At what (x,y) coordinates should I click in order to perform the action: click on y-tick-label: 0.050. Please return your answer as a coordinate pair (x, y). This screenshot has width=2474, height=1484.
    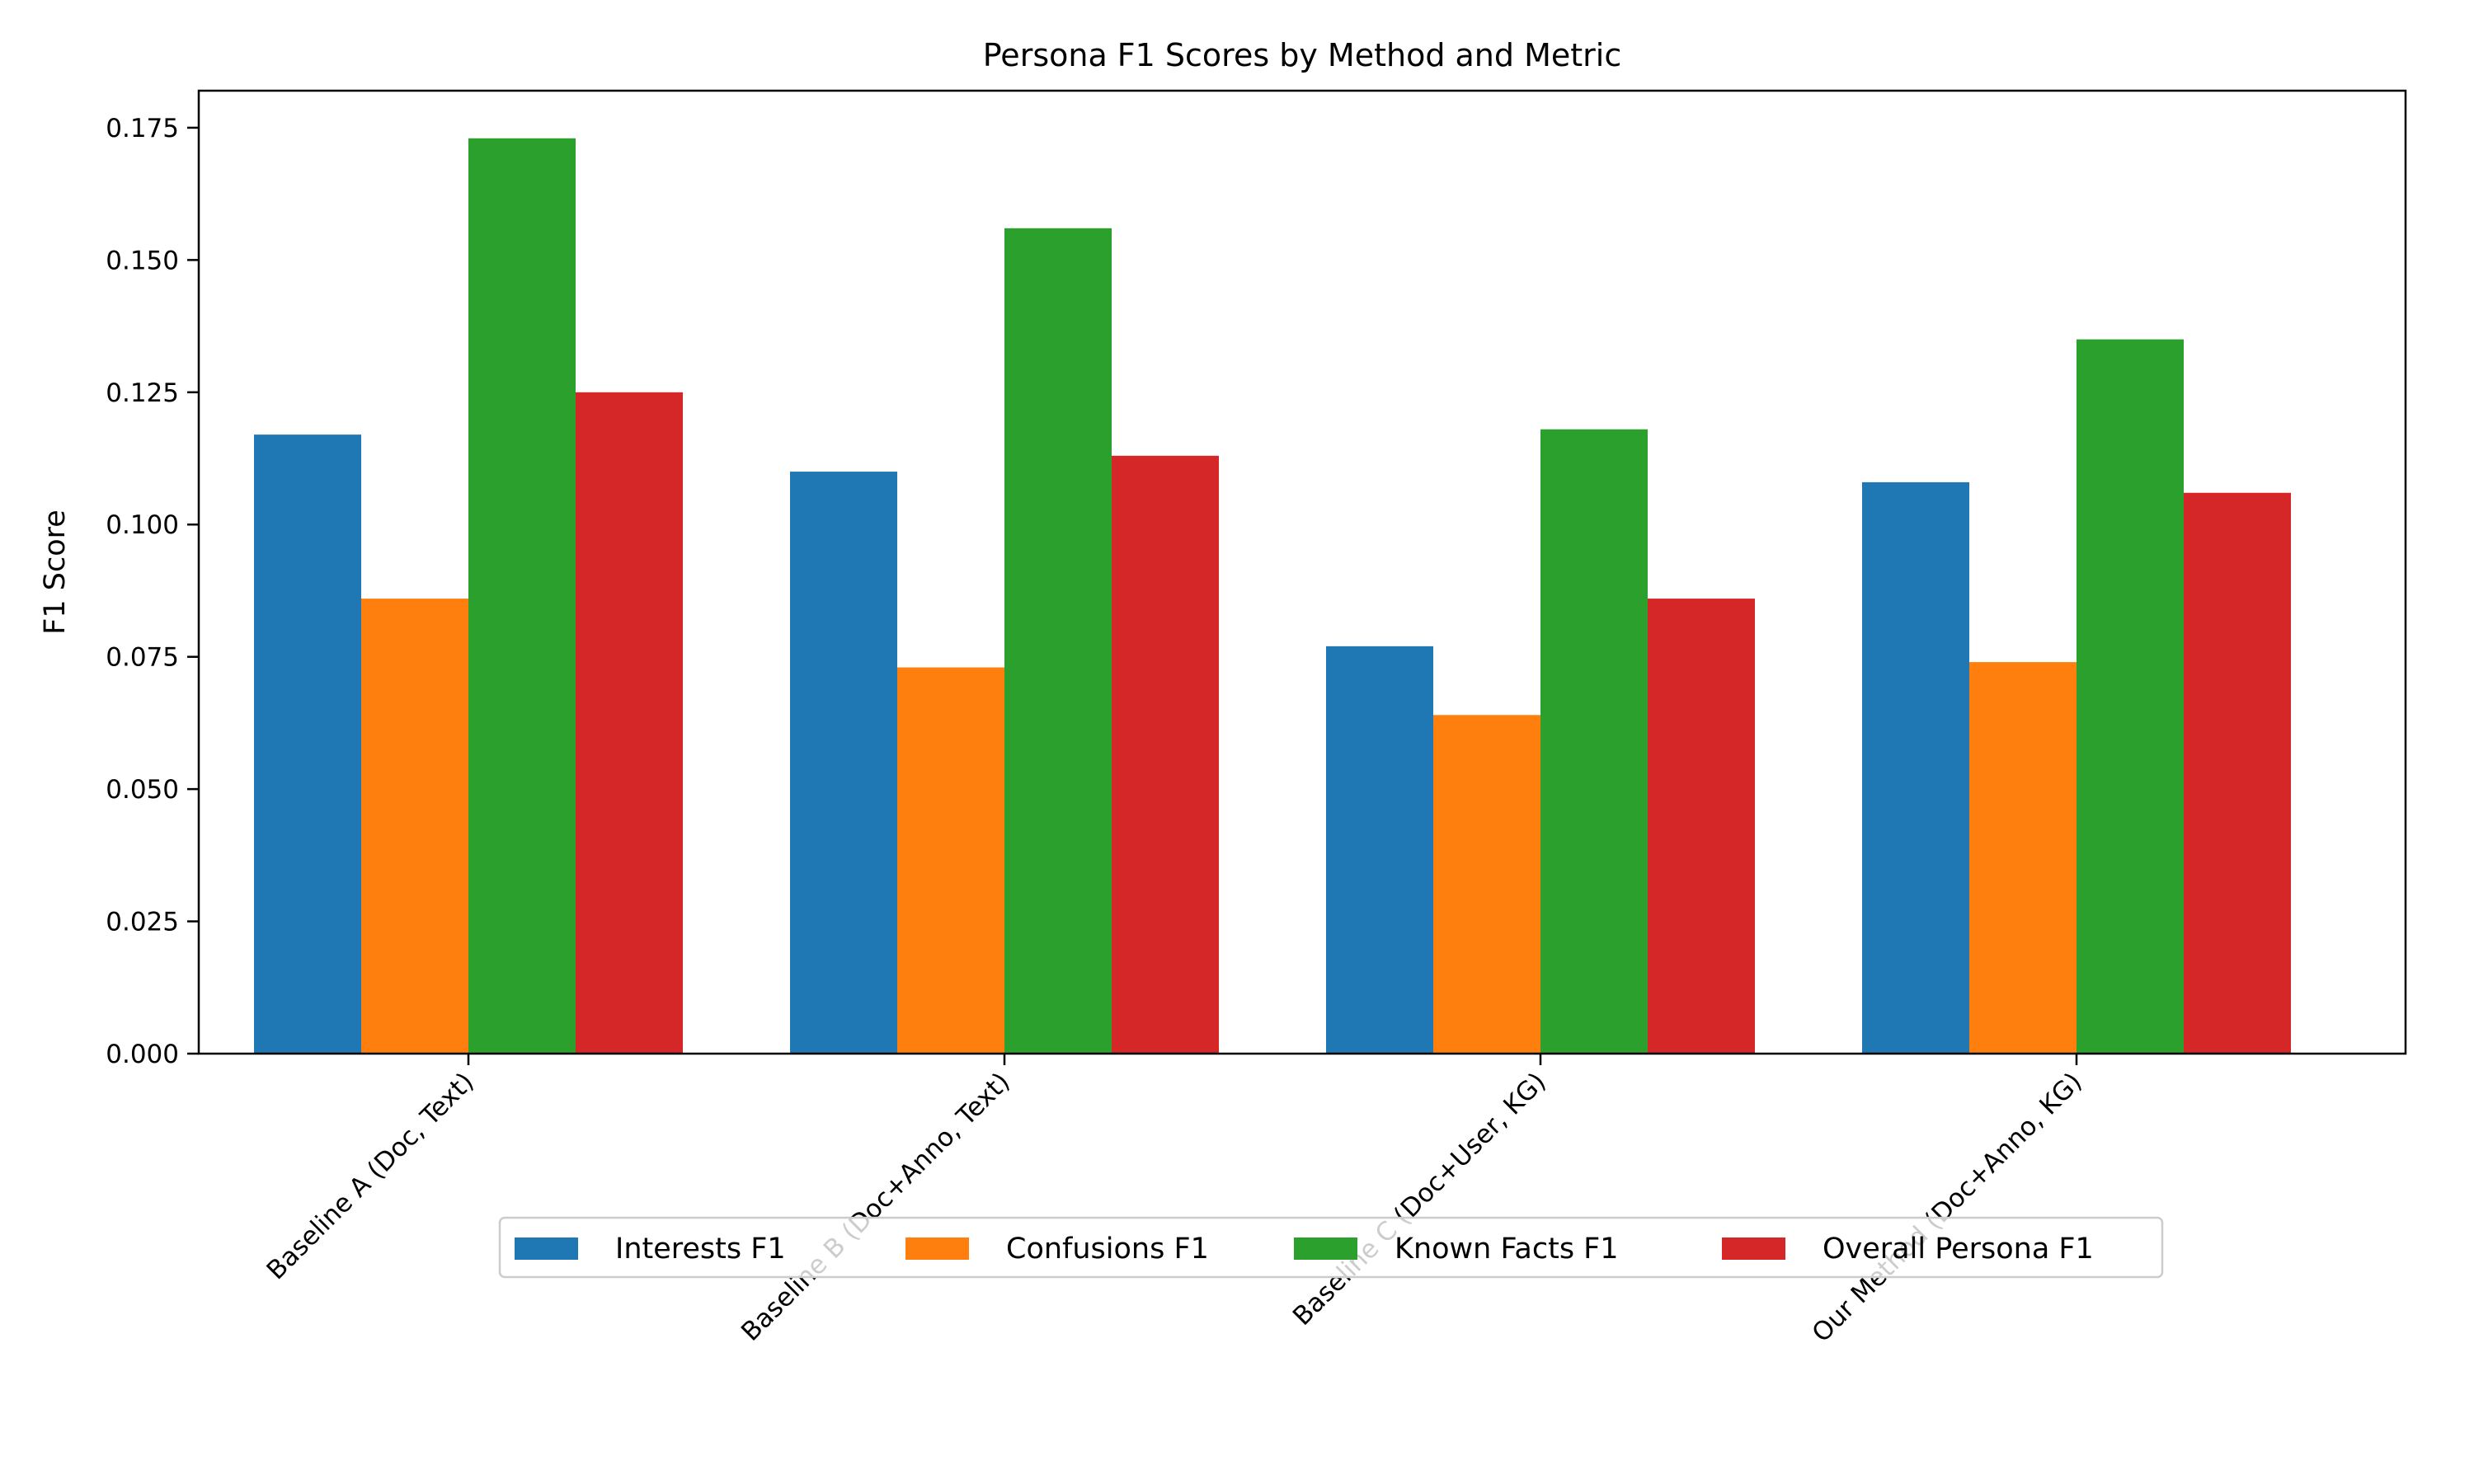
    Looking at the image, I should click on (142, 790).